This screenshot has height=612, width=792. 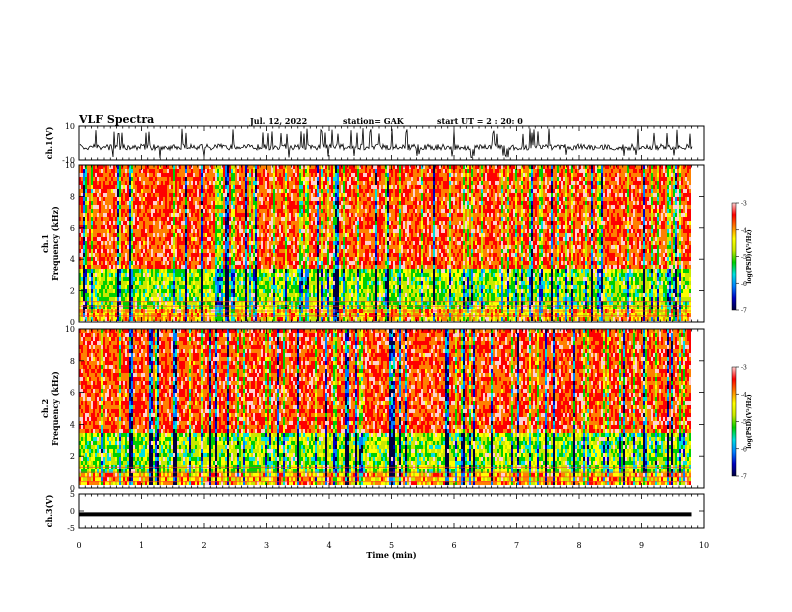 I want to click on y-tick-label: -10, so click(x=68, y=160).